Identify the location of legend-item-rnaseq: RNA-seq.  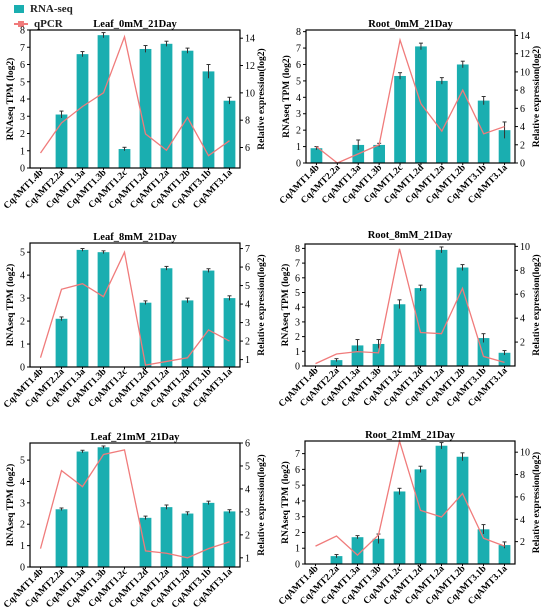
(43, 9).